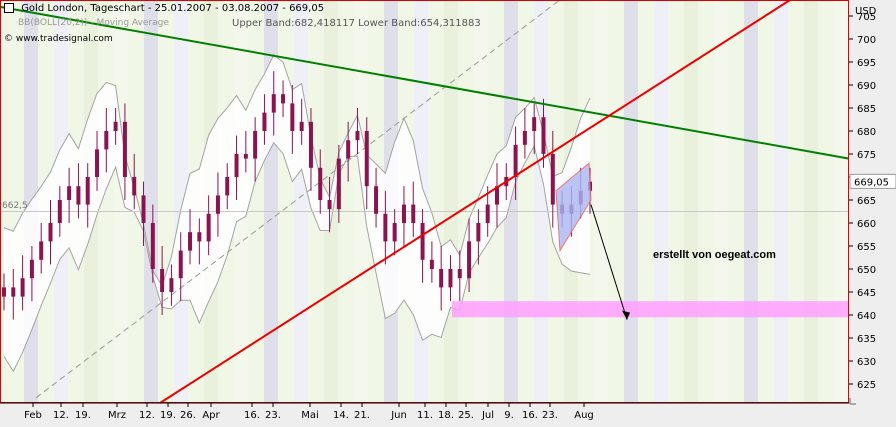 The width and height of the screenshot is (896, 427). What do you see at coordinates (866, 132) in the screenshot?
I see `y-tick-label: 680` at bounding box center [866, 132].